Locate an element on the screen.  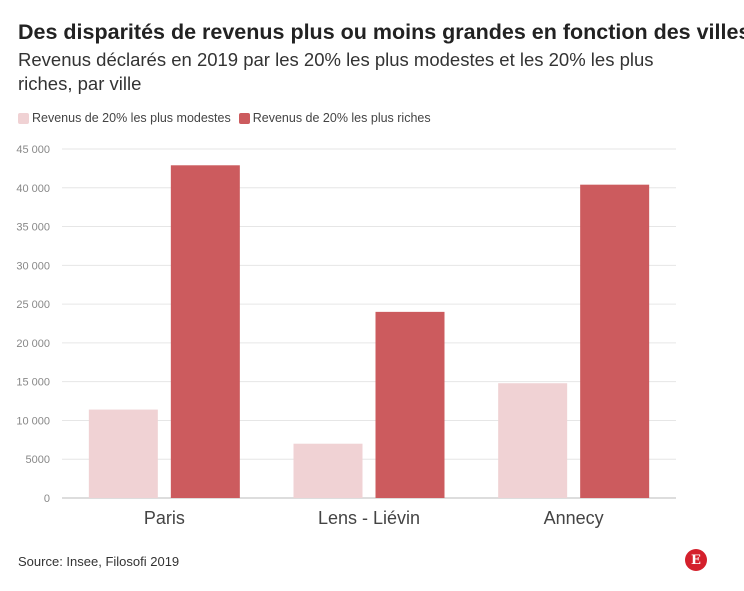
legend-swatch-modestes is located at coordinates (23, 118).